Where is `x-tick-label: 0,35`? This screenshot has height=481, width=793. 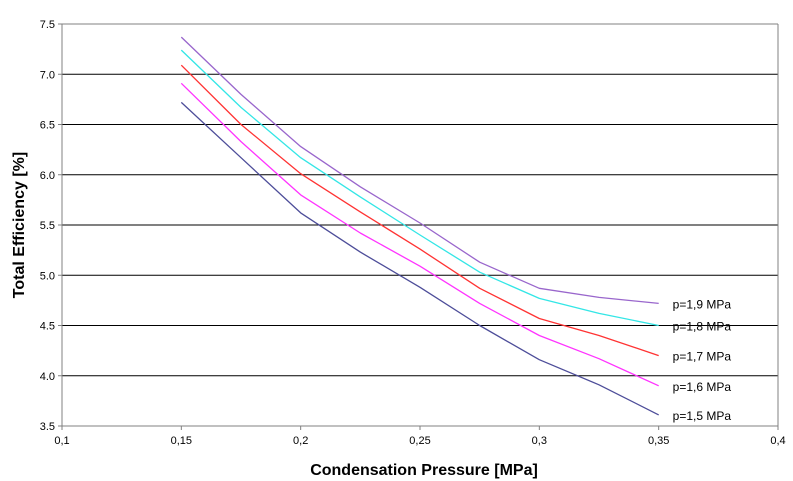 x-tick-label: 0,35 is located at coordinates (658, 441).